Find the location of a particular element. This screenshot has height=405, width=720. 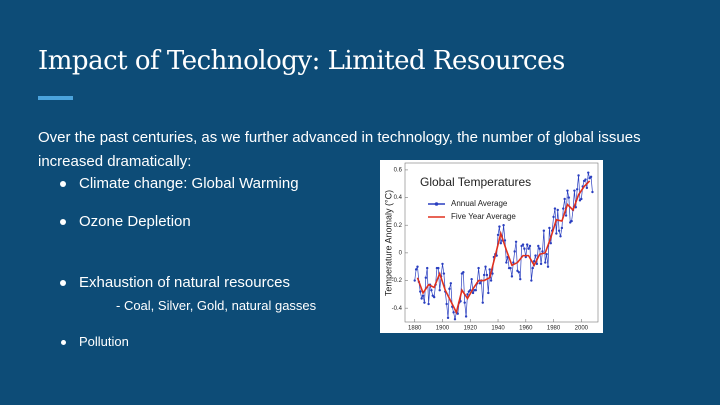

accent-bar is located at coordinates (55, 98).